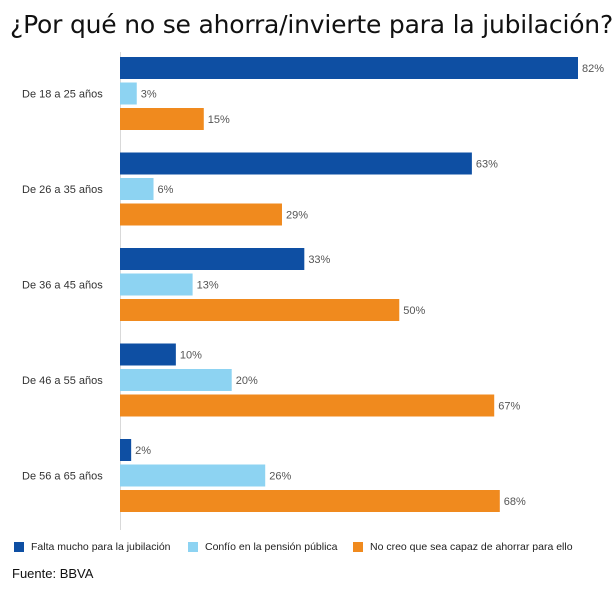 This screenshot has width=612, height=590. I want to click on category-label: De 46 a 55 años, so click(62, 381).